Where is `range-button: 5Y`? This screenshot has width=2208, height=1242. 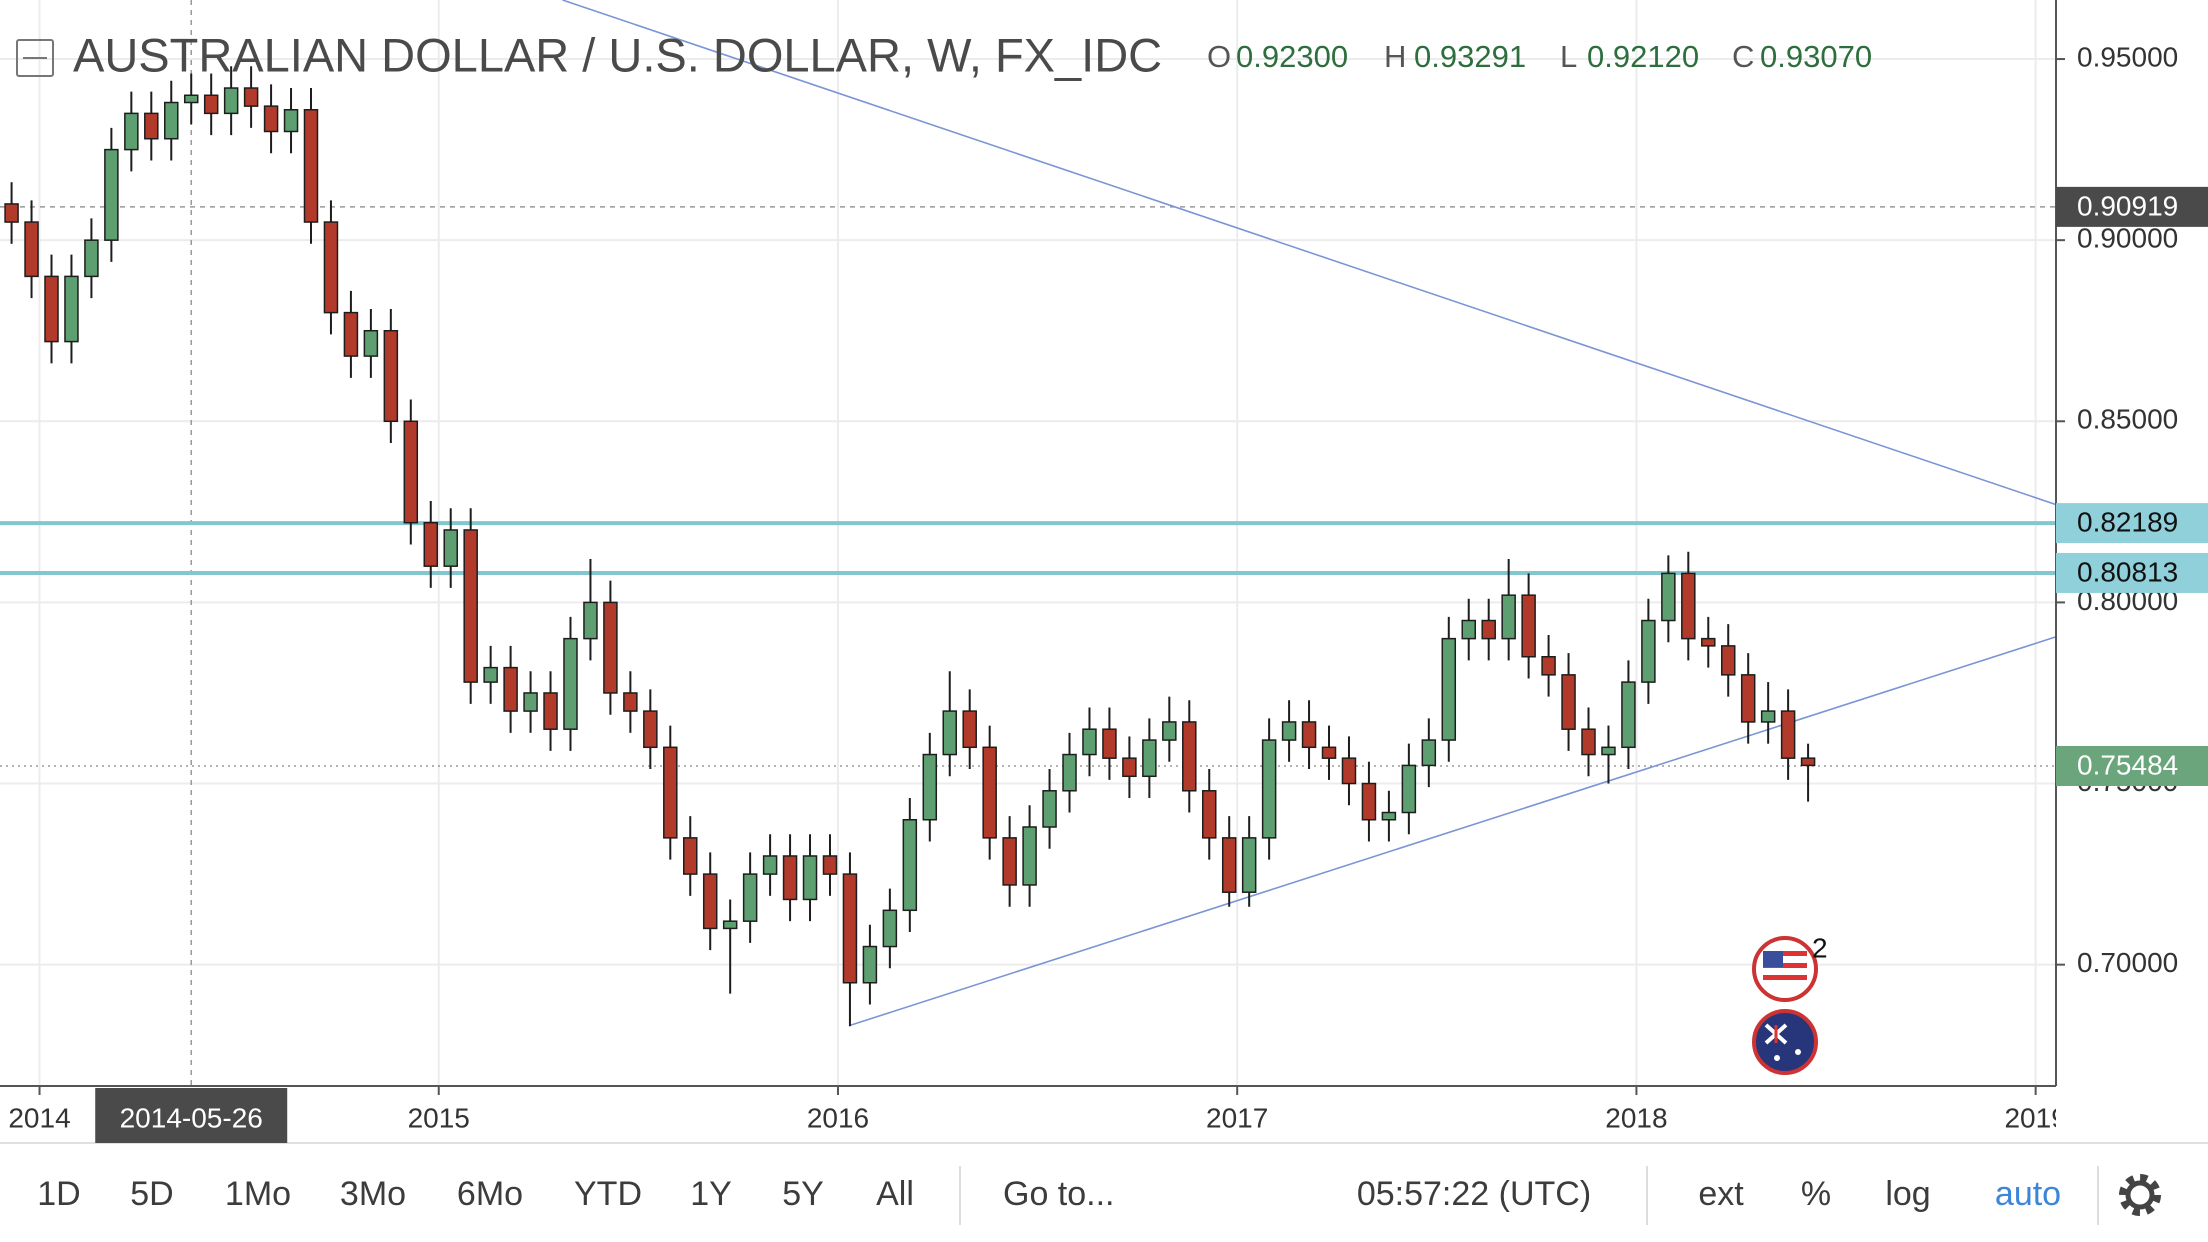 range-button: 5Y is located at coordinates (803, 1194).